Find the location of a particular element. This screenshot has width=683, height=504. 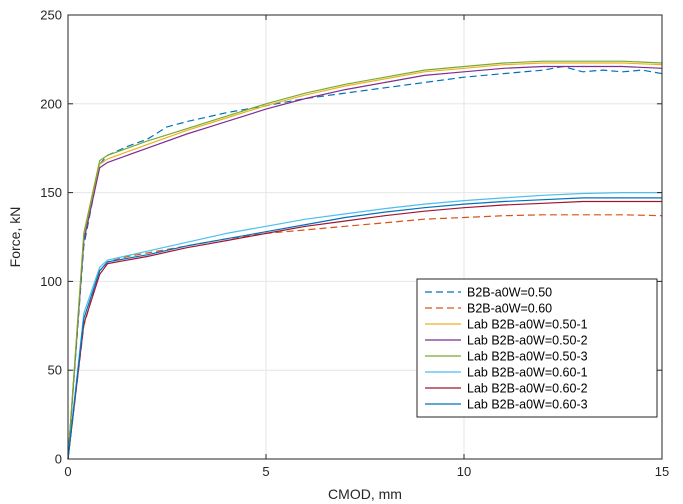

legend-label: Lab B2B-a0W=0.50-3 is located at coordinates (527, 357).